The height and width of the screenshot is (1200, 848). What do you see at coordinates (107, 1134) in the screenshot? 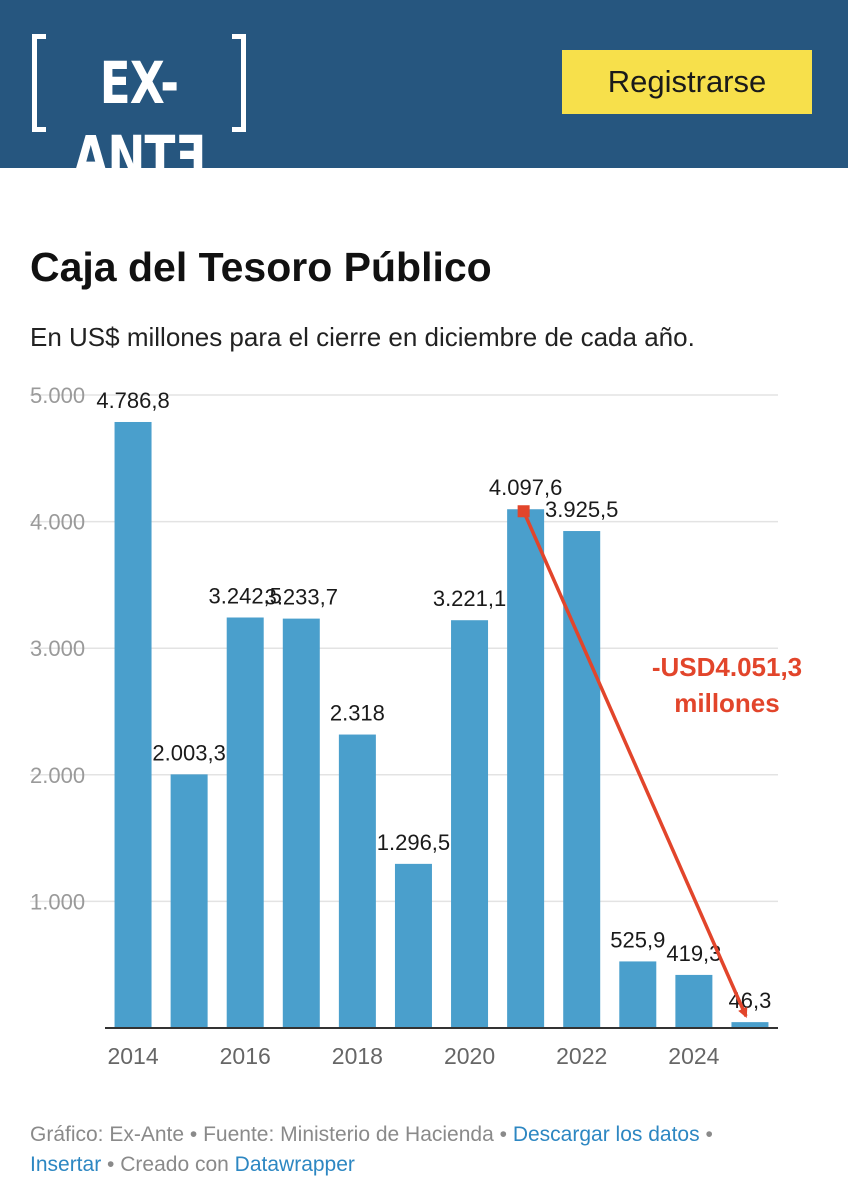
I see `footer-credit: Gráfico: Ex-Ante` at bounding box center [107, 1134].